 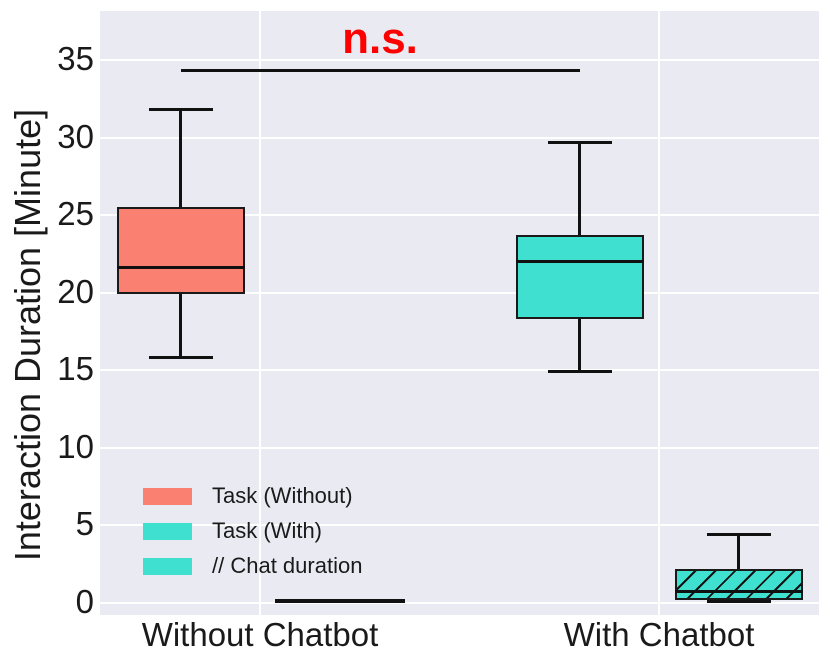 What do you see at coordinates (738, 591) in the screenshot?
I see `median-line-chat-duration-with-chatbot` at bounding box center [738, 591].